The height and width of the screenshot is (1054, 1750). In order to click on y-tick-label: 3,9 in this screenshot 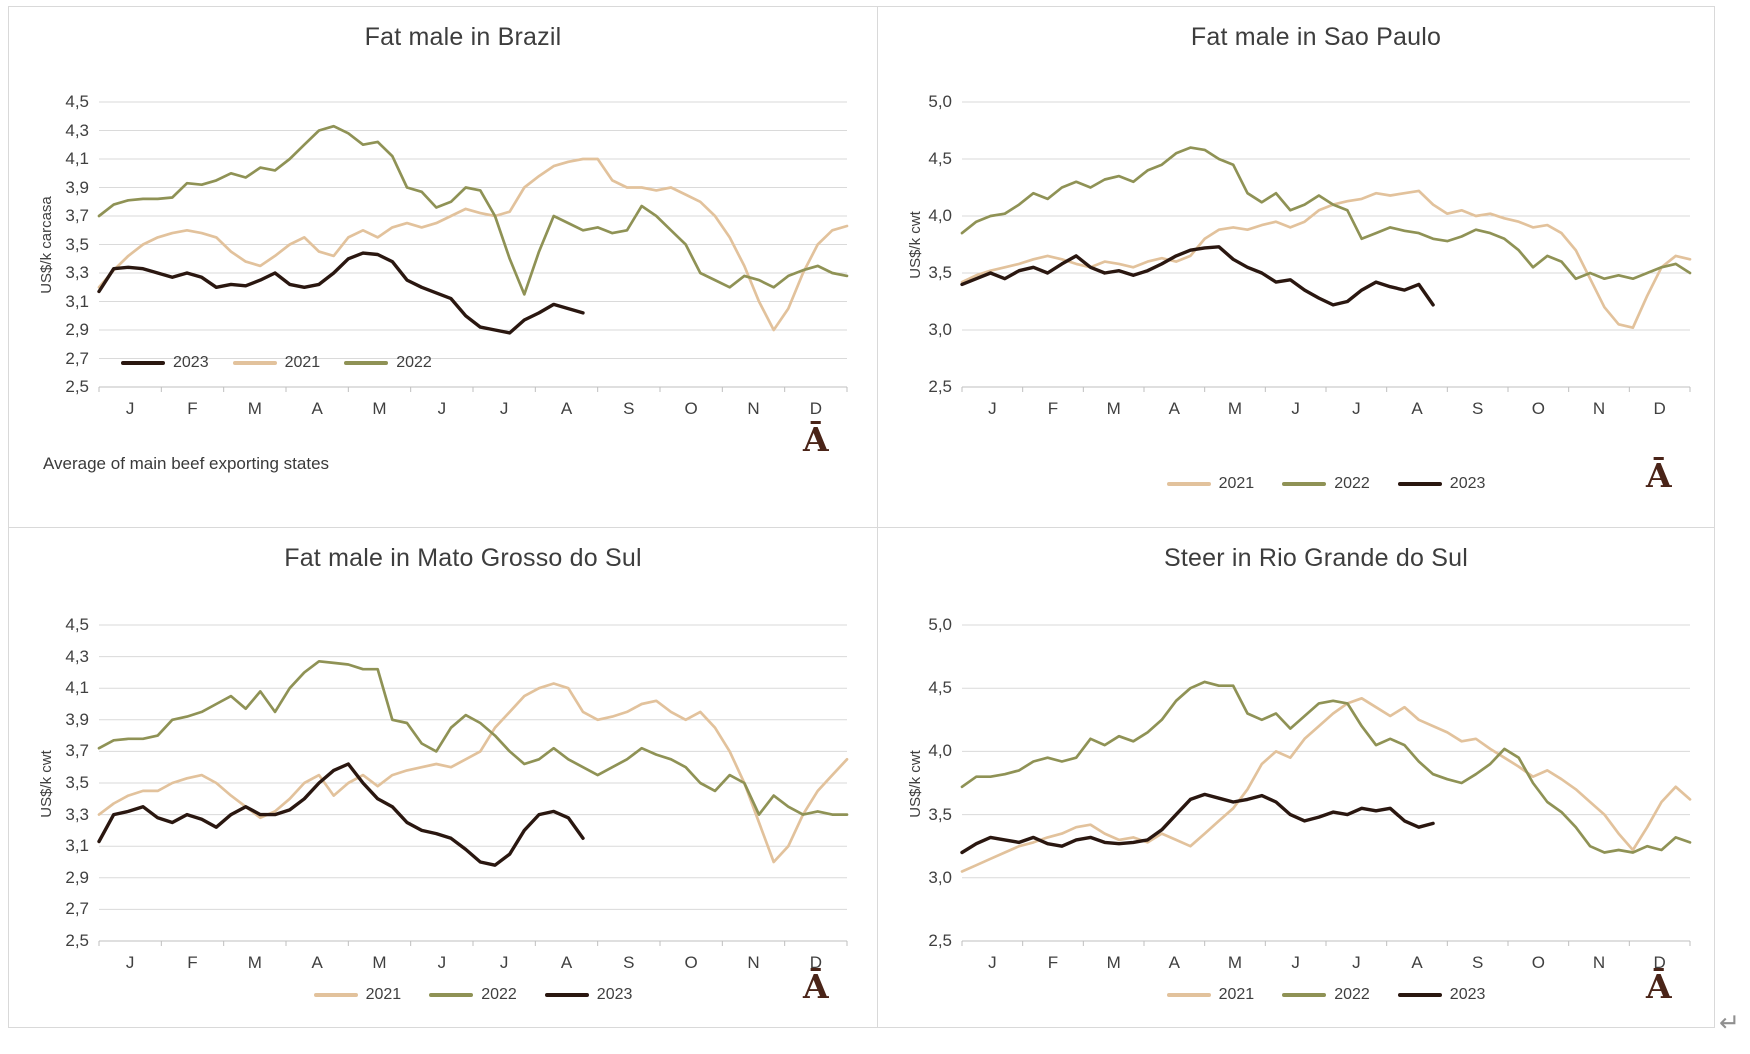, I will do `click(77, 719)`.